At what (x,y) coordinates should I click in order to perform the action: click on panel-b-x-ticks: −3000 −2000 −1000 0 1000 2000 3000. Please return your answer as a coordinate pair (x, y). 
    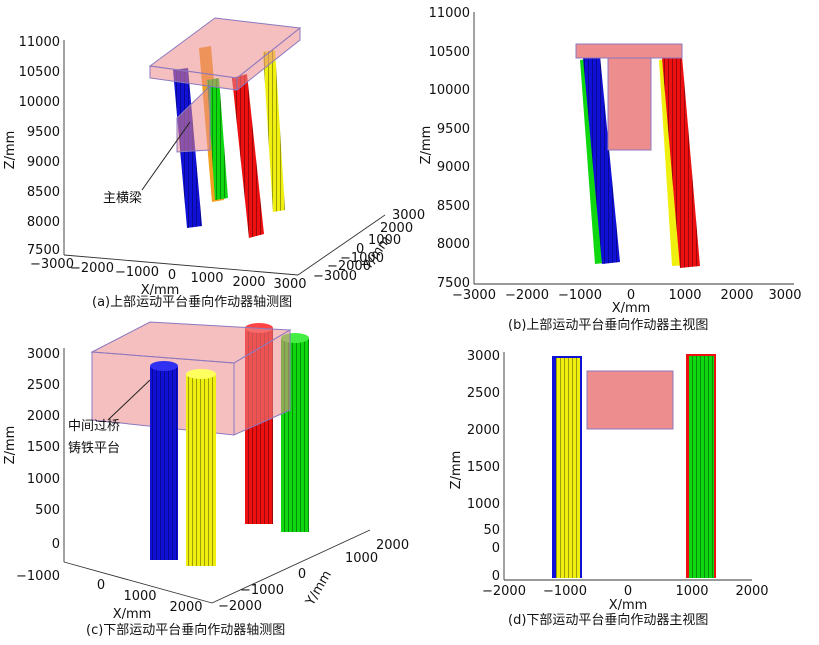
    Looking at the image, I should click on (627, 295).